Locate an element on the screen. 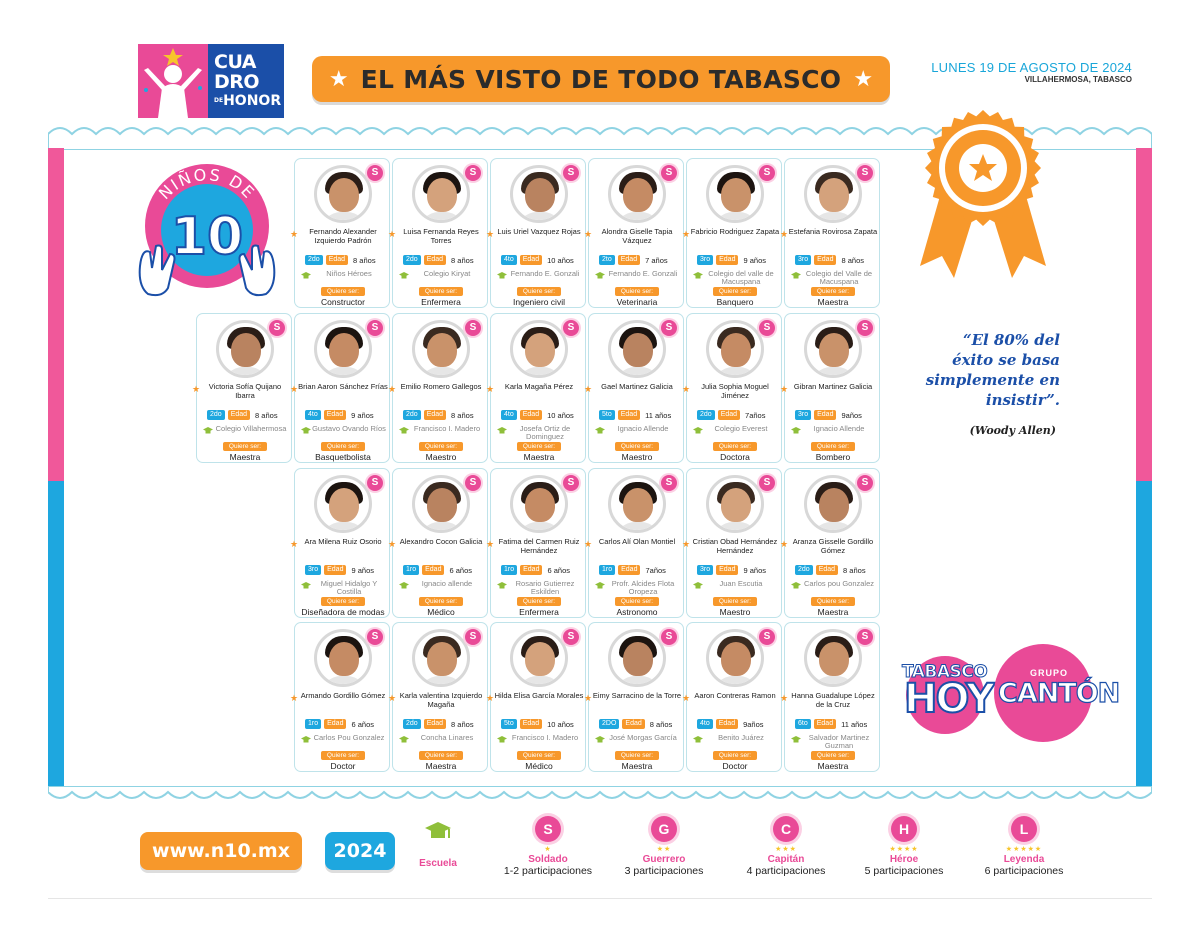 The image size is (1200, 946). kid-career: Astronomo is located at coordinates (637, 612).